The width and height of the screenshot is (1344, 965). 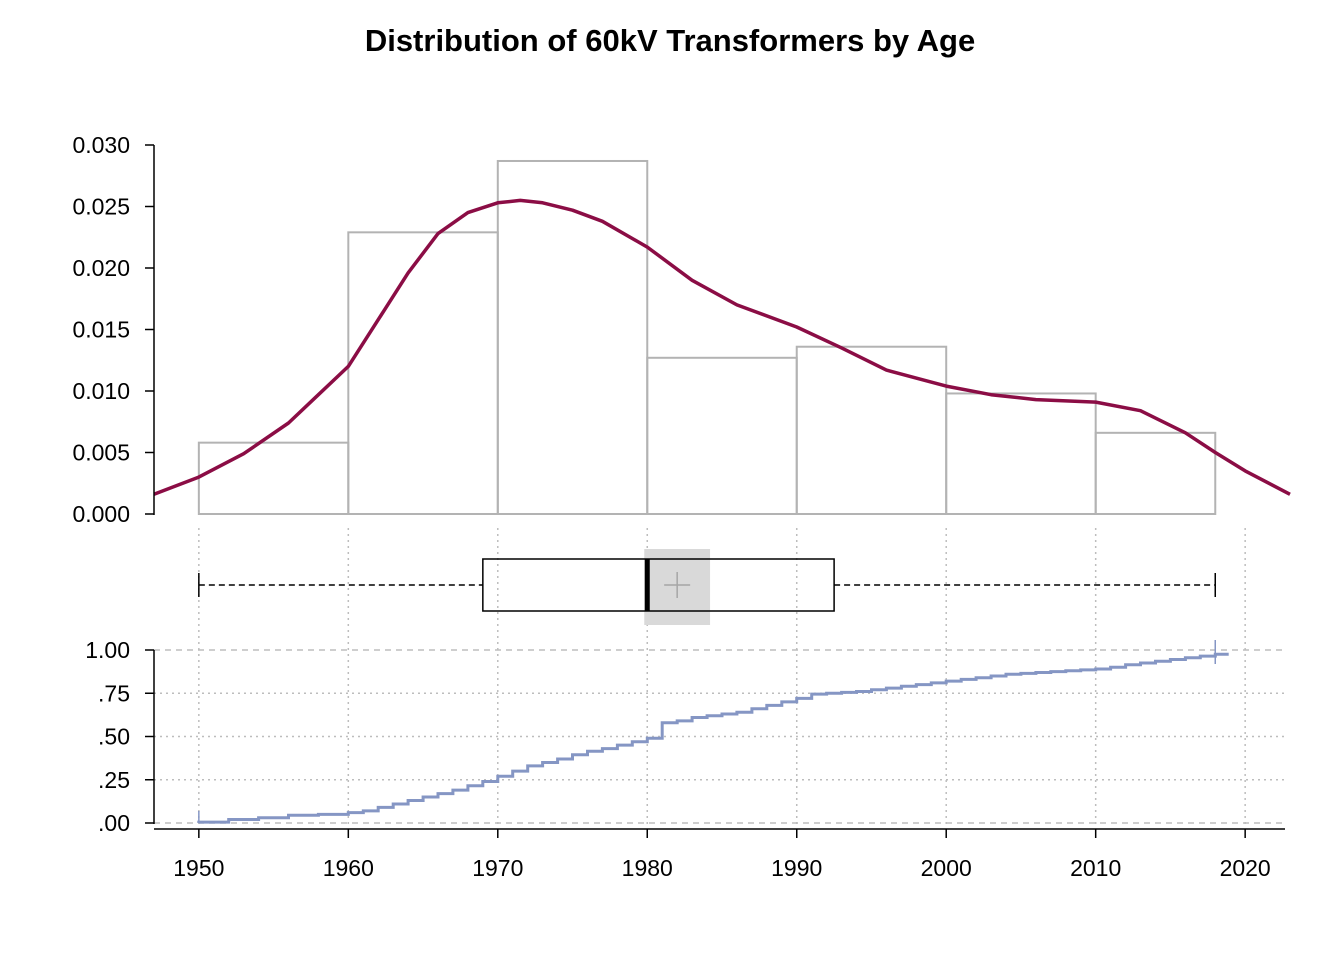 What do you see at coordinates (647, 868) in the screenshot?
I see `x-tick-label: 1980` at bounding box center [647, 868].